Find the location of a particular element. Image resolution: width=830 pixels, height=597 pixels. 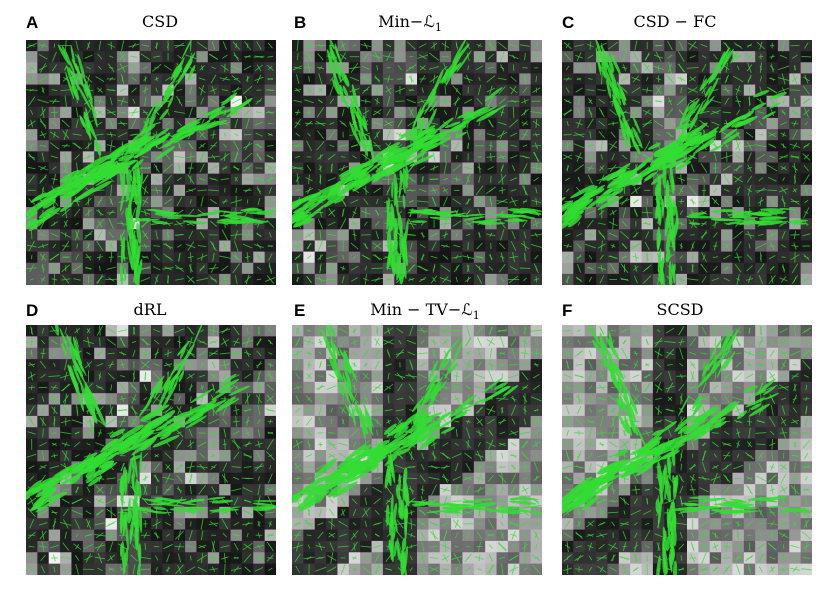

panel-title: SCSD is located at coordinates (680, 309).